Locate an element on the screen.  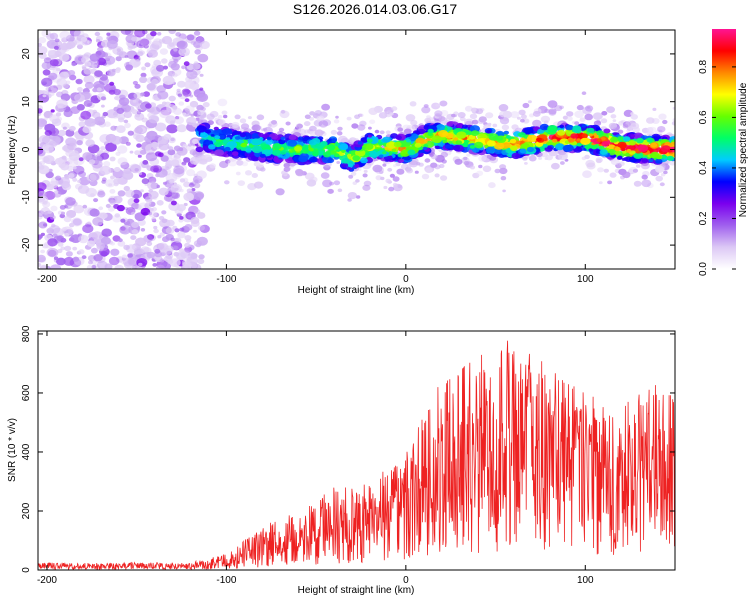
y-tick-label: -10 is located at coordinates (26, 197).